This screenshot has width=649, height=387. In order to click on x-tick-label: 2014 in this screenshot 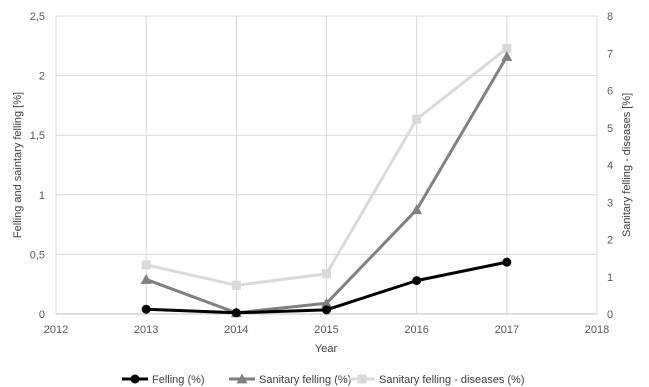, I will do `click(236, 330)`.